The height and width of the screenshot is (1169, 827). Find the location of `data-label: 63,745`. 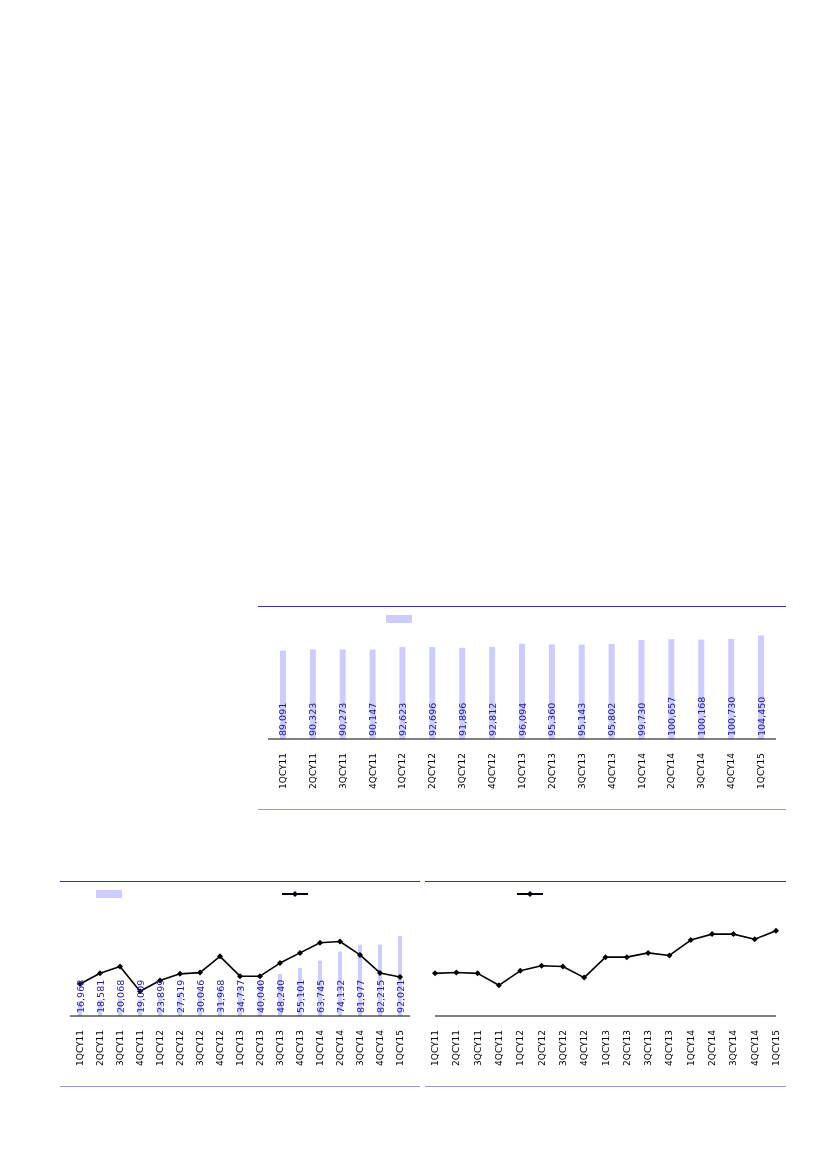

data-label: 63,745 is located at coordinates (320, 996).